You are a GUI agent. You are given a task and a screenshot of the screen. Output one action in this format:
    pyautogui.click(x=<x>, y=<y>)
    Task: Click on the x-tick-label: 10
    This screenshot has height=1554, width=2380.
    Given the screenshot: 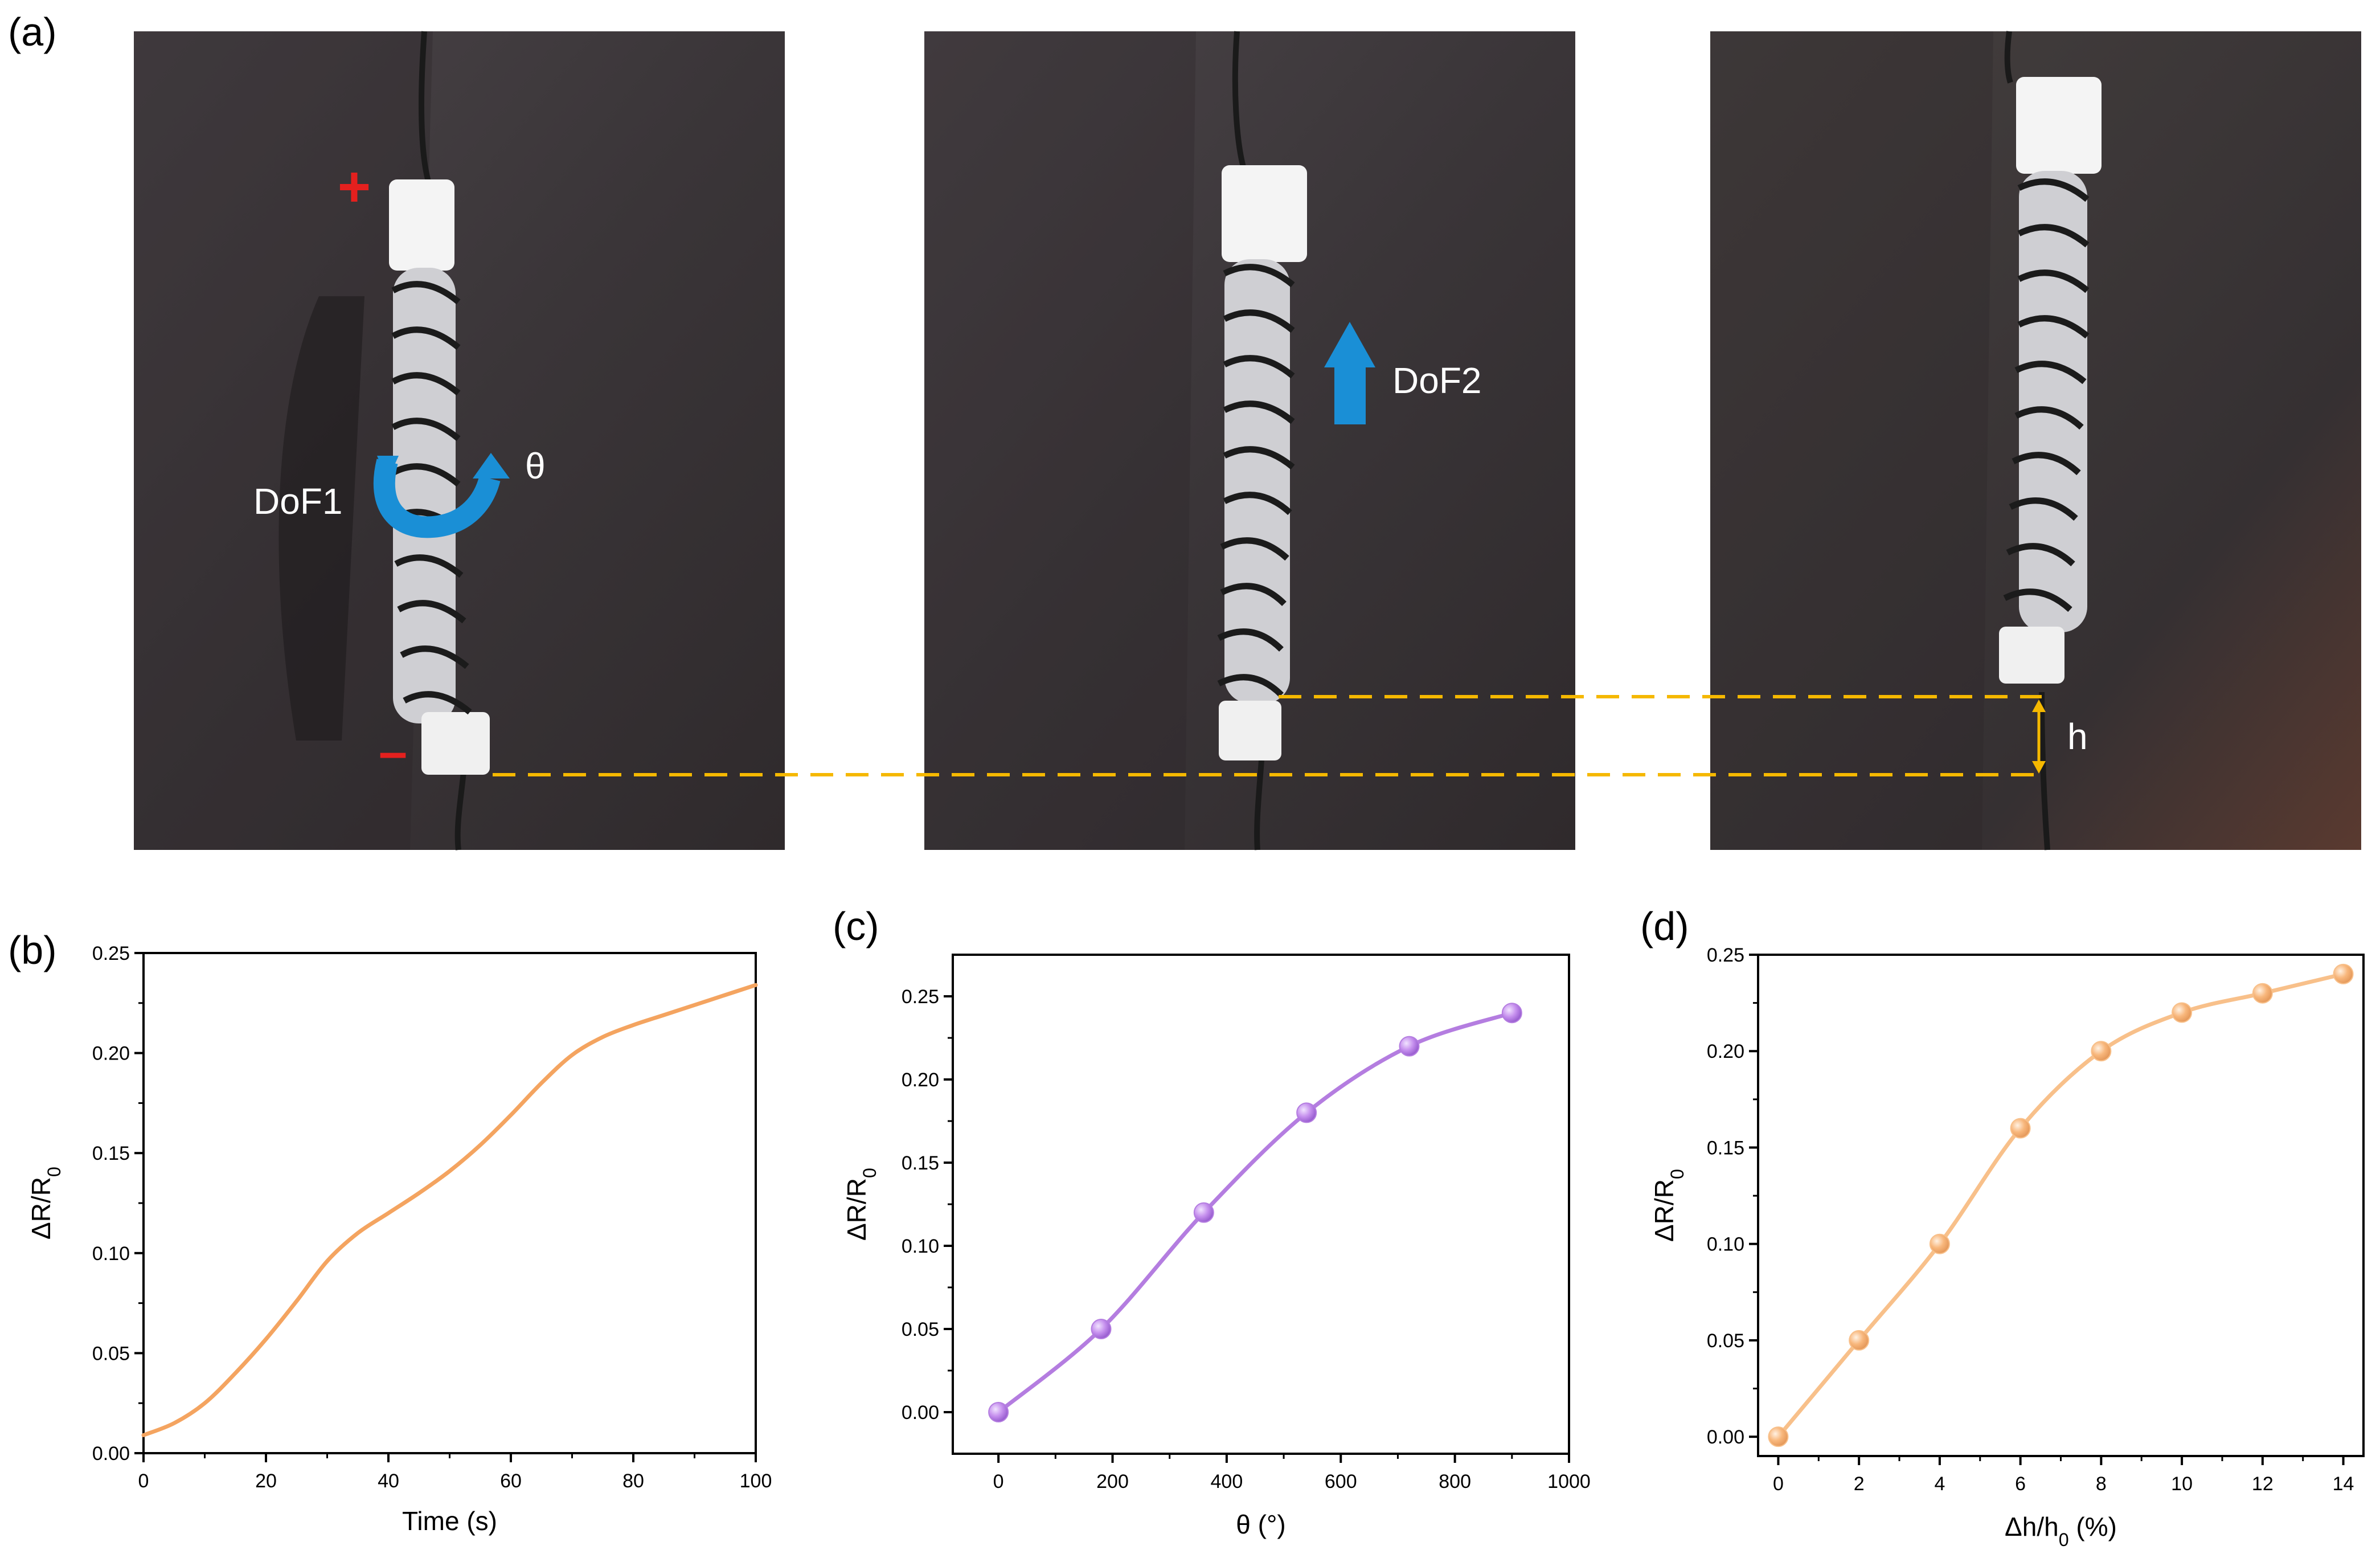 What is the action you would take?
    pyautogui.click(x=2182, y=1484)
    